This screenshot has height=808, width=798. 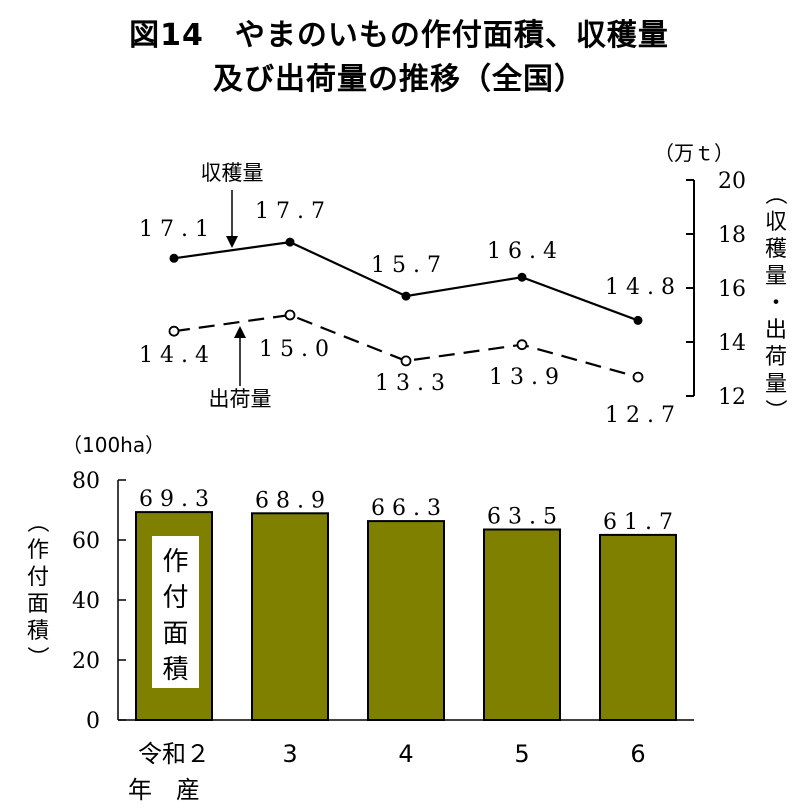 What do you see at coordinates (774, 410) in the screenshot?
I see `line-y-axis-title-char: ）` at bounding box center [774, 410].